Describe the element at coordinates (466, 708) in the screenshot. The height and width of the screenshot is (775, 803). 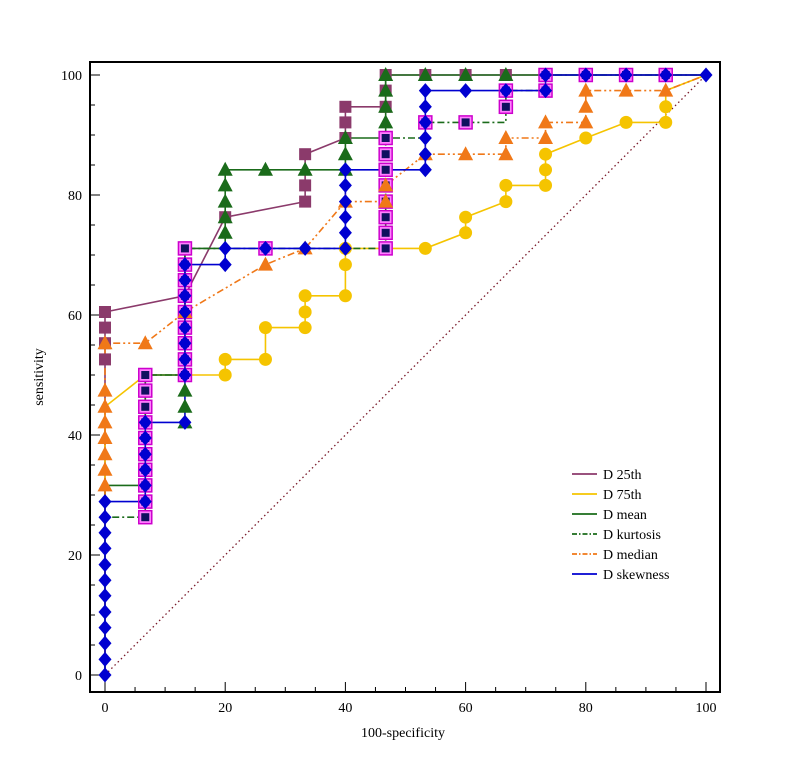
I see `x-tick-label: 60` at that location.